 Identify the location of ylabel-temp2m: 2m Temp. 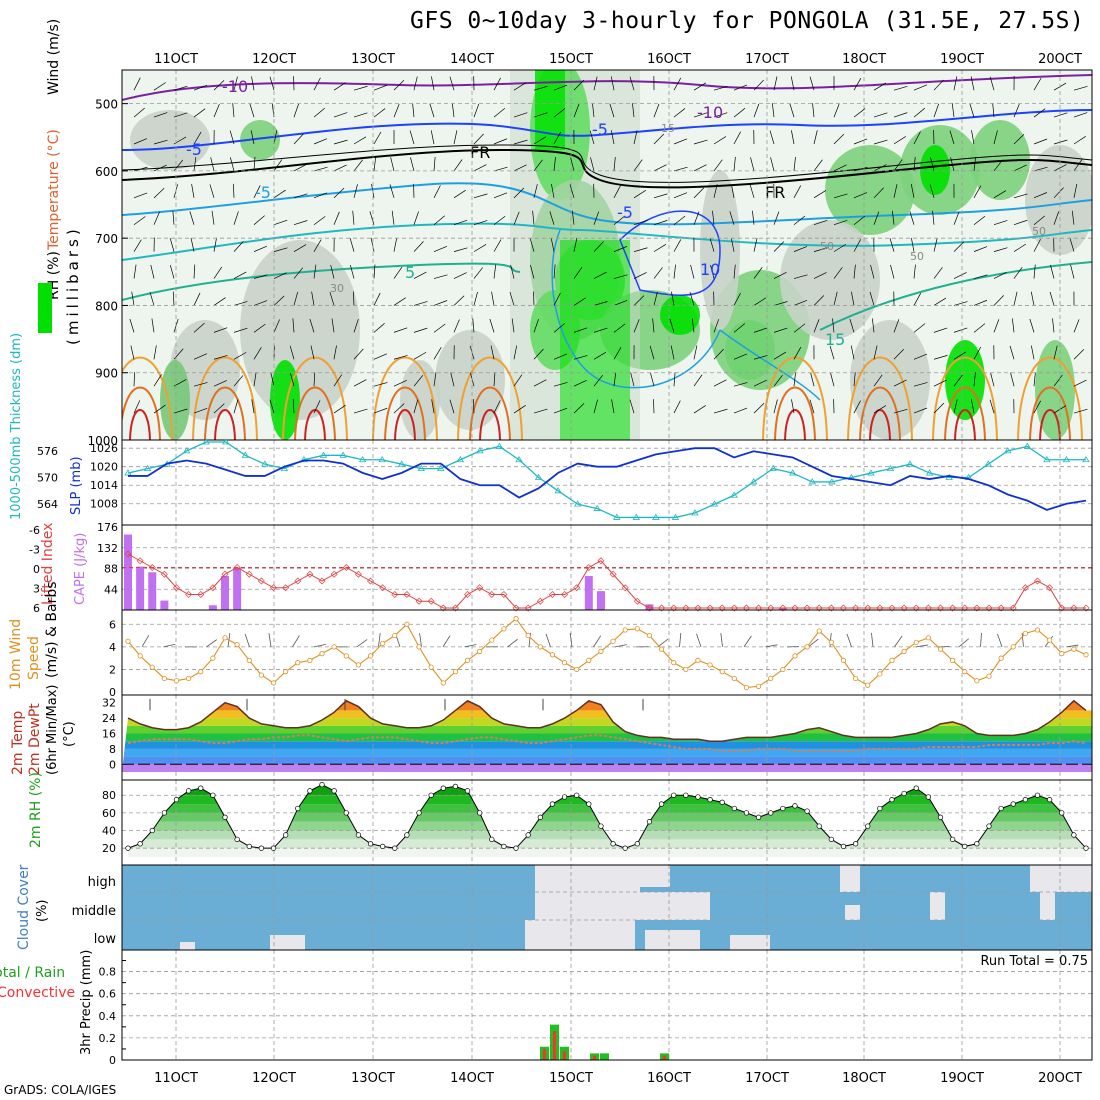
(18, 743).